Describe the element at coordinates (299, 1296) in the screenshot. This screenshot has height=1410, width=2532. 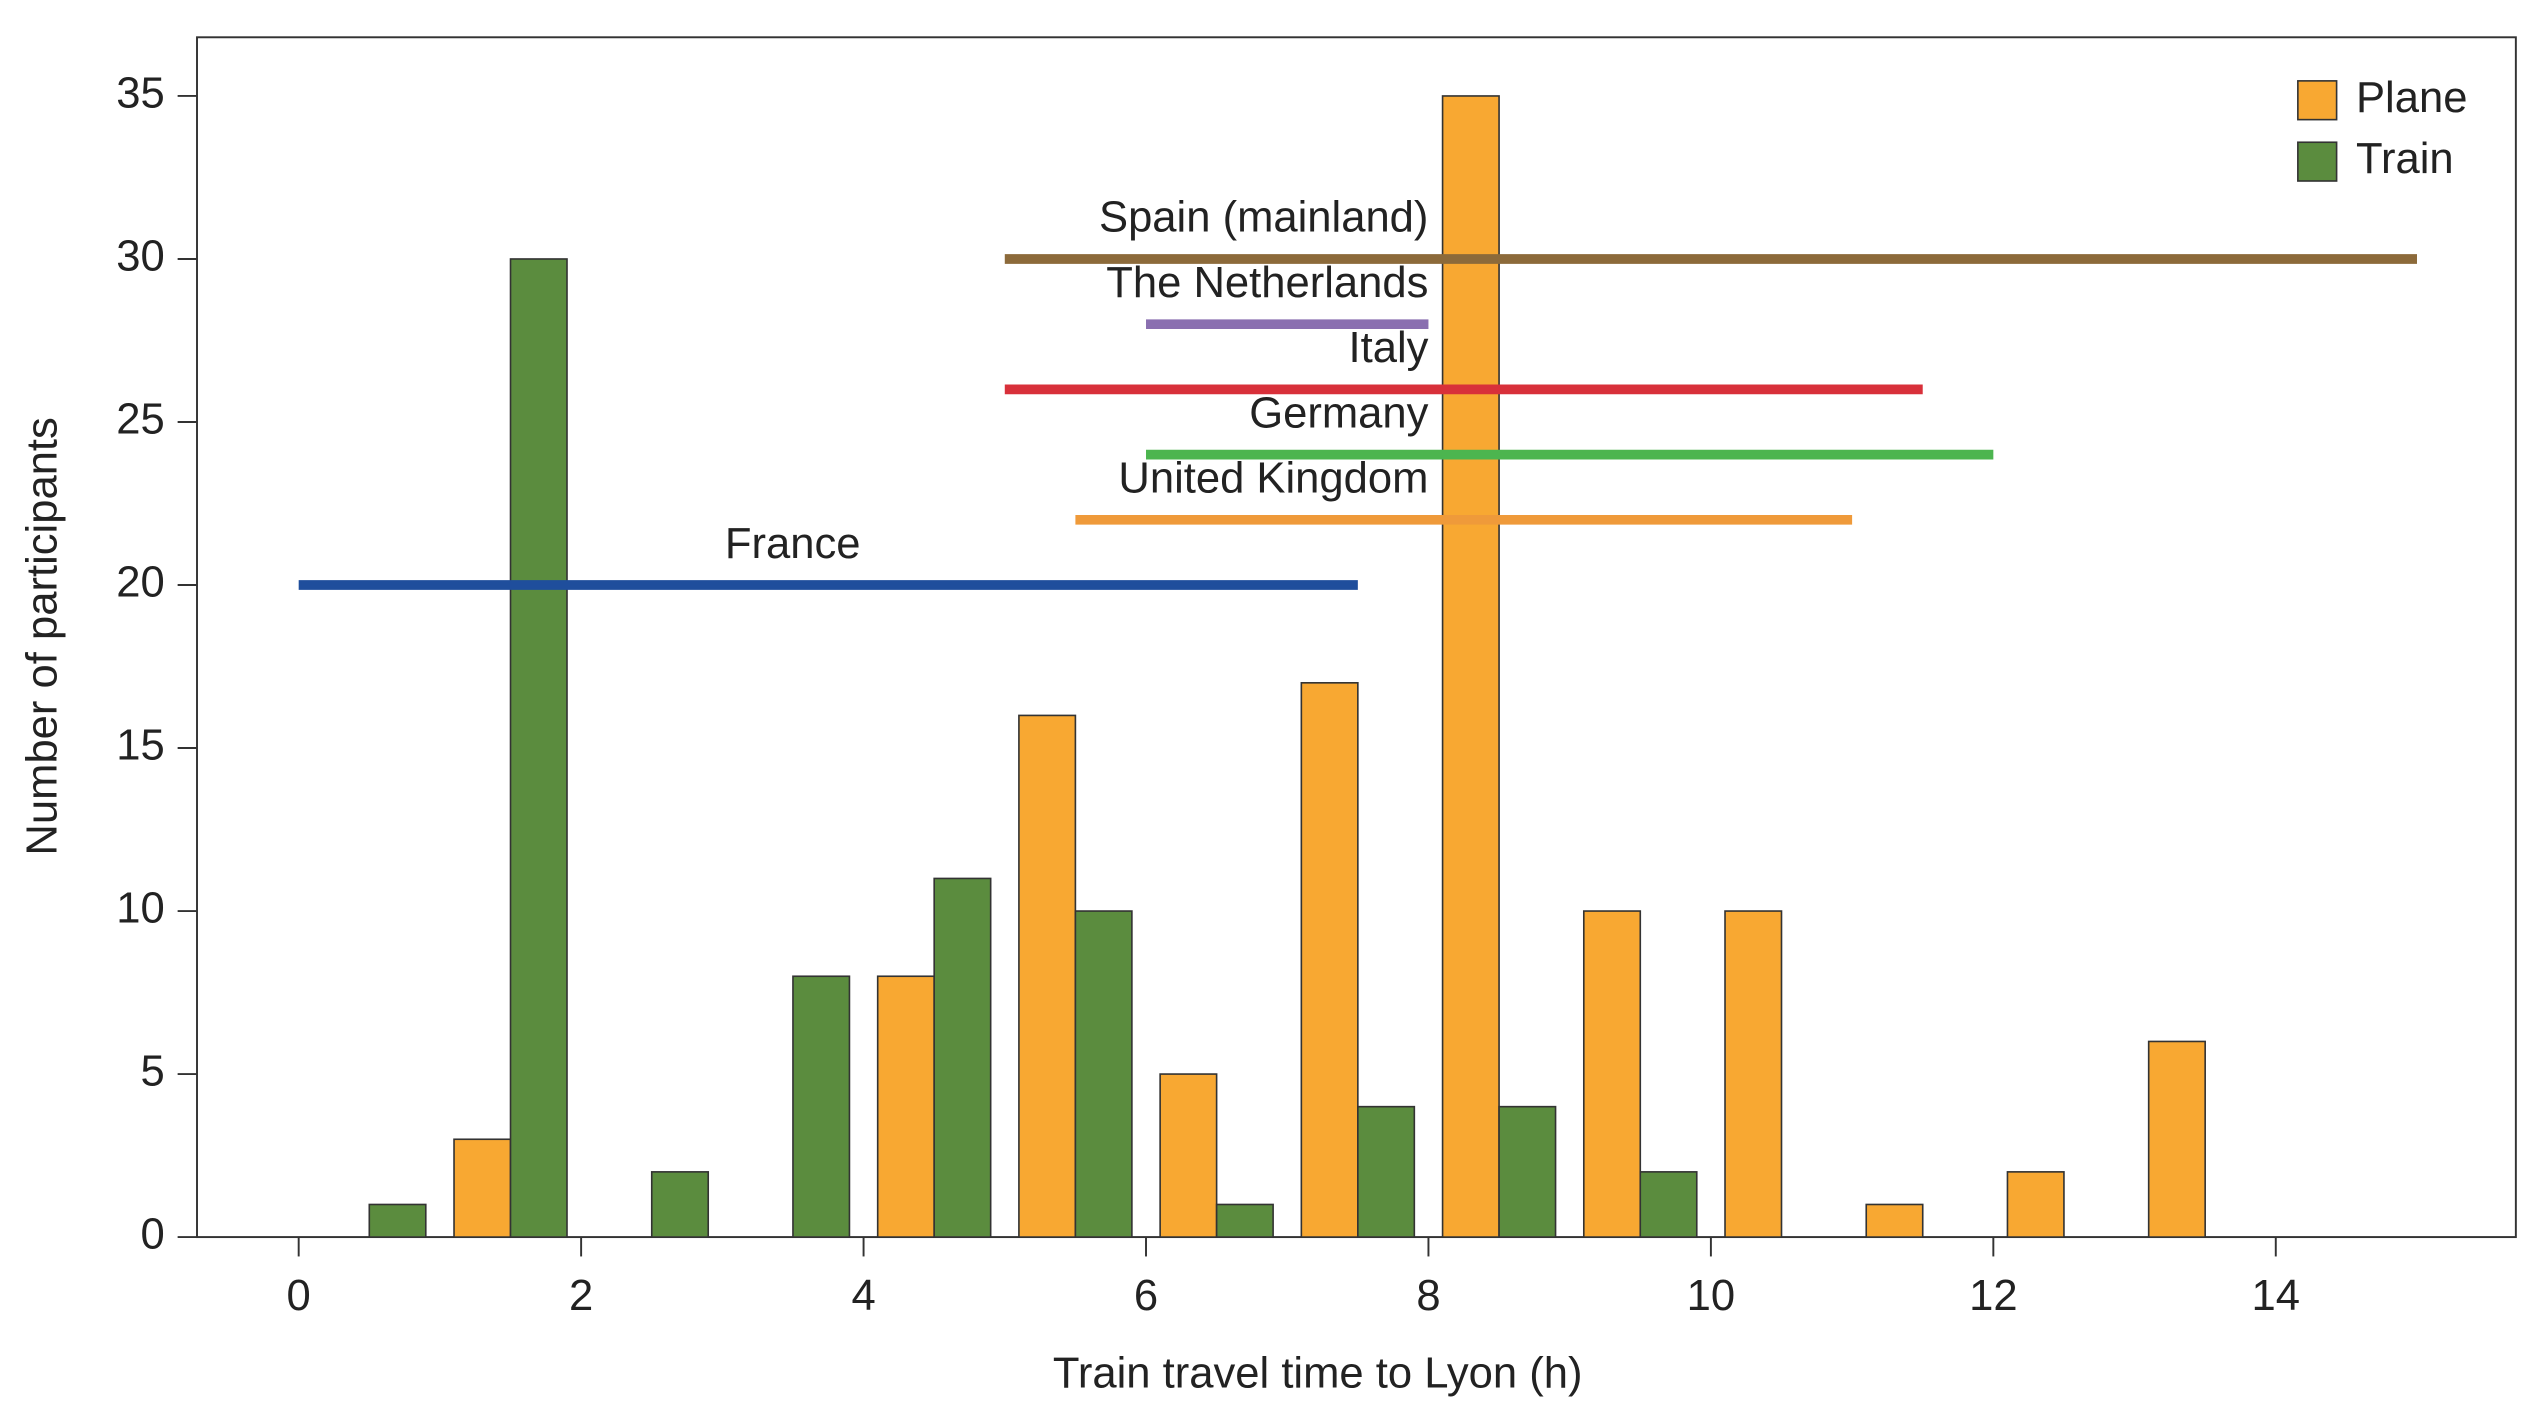
I see `x-tick-label: 0` at that location.